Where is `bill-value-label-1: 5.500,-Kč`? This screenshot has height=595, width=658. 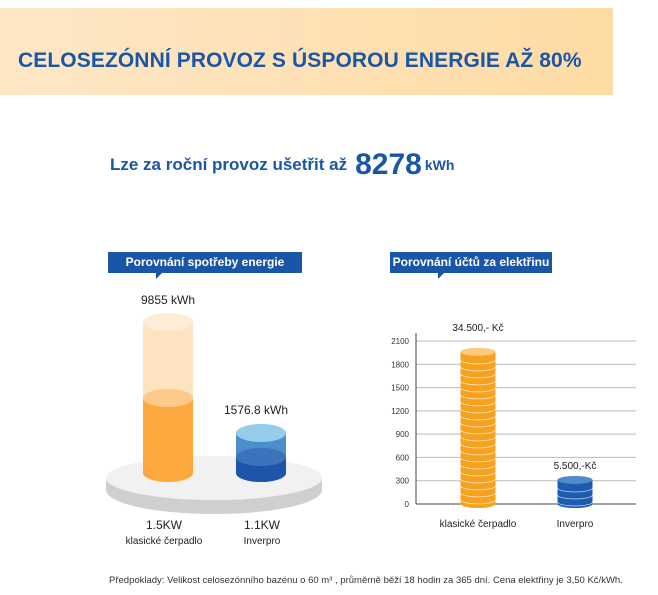
bill-value-label-1: 5.500,-Kč is located at coordinates (575, 466).